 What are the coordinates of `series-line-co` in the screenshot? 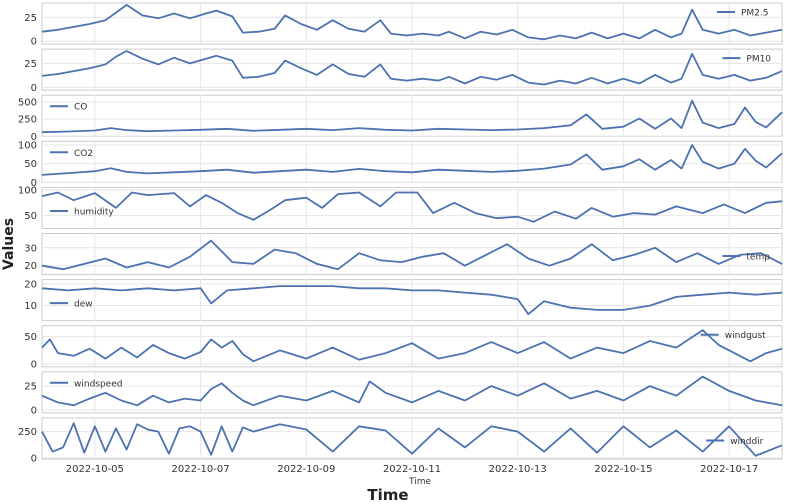 It's located at (412, 116).